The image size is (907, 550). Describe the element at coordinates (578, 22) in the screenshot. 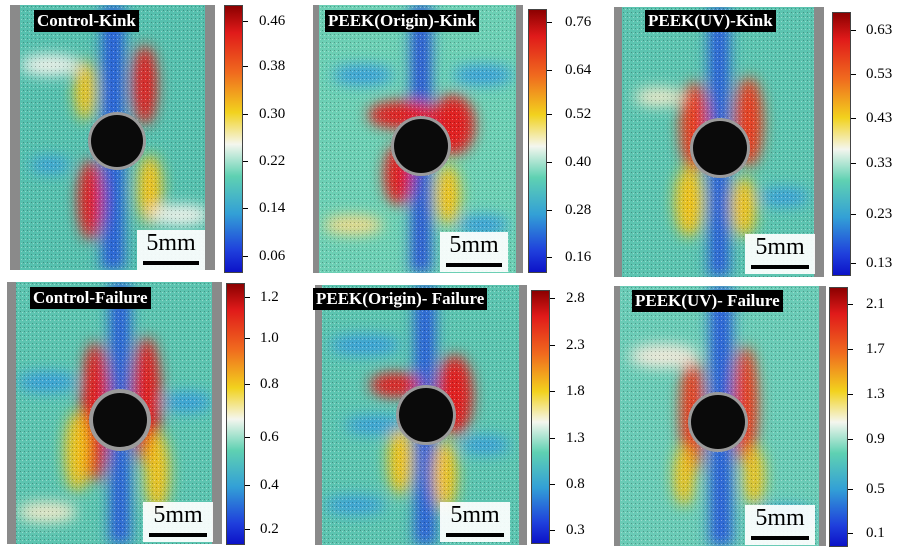

I see `colorbar-tick: 0.76` at that location.